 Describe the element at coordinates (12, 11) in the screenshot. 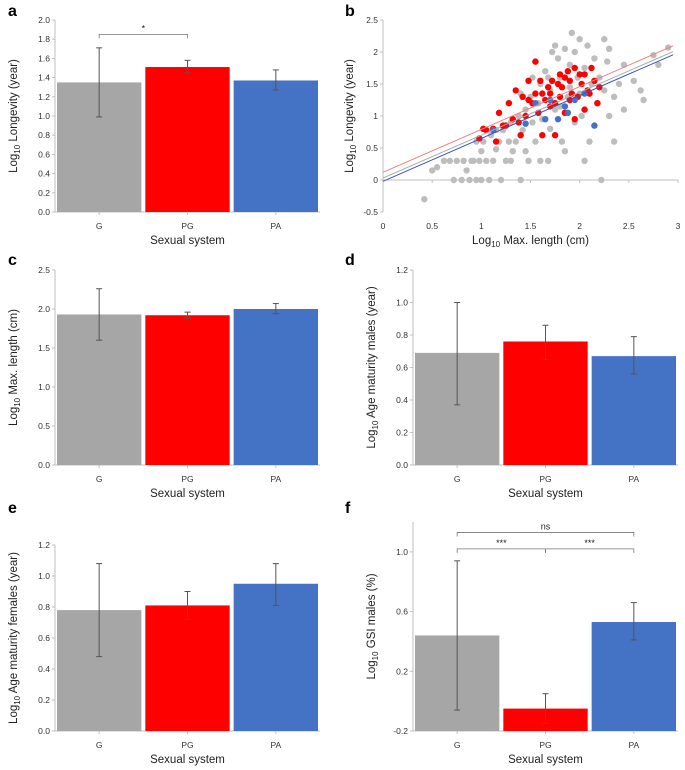

I see `panel-letter-a: a` at that location.